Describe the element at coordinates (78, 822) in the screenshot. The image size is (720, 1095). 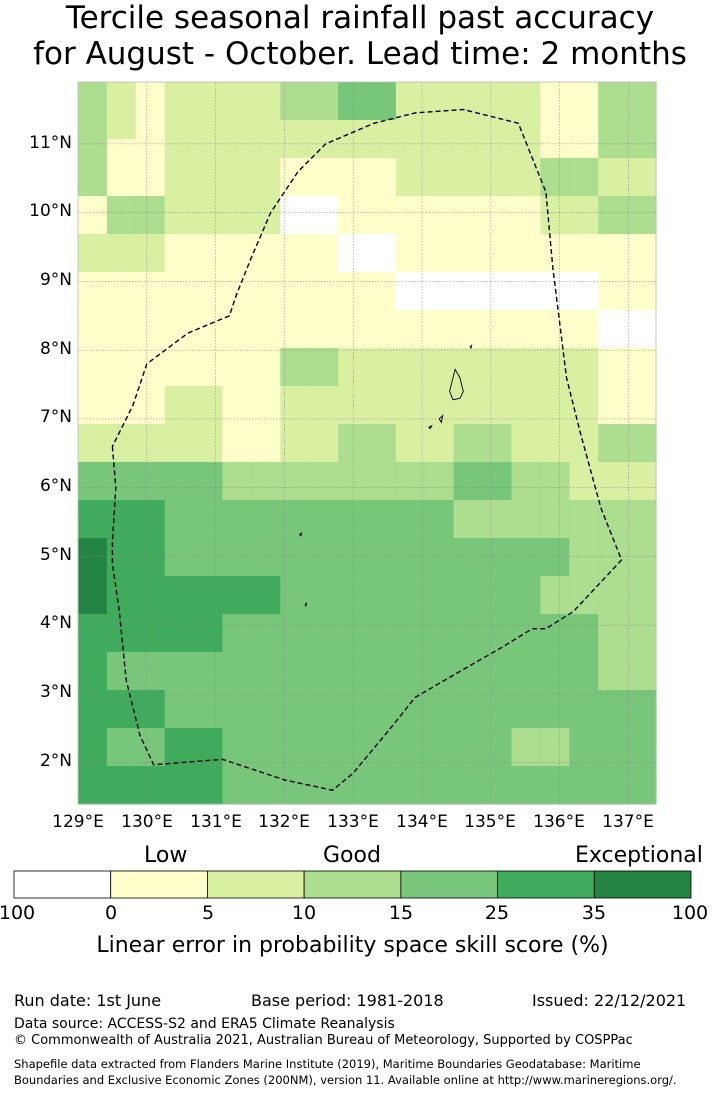
I see `lon-label-129e: 129°E` at that location.